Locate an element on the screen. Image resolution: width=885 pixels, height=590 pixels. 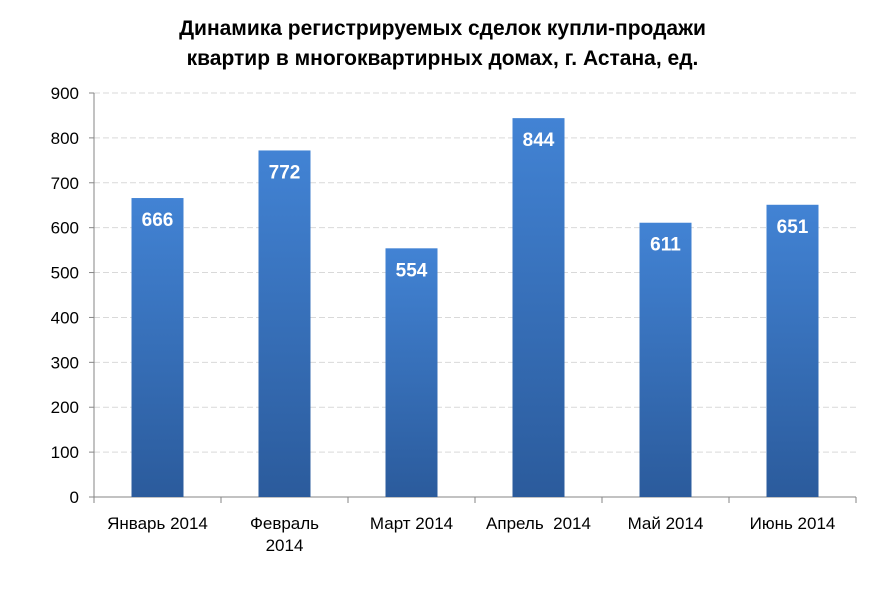
y-tick-label: 900 is located at coordinates (65, 93).